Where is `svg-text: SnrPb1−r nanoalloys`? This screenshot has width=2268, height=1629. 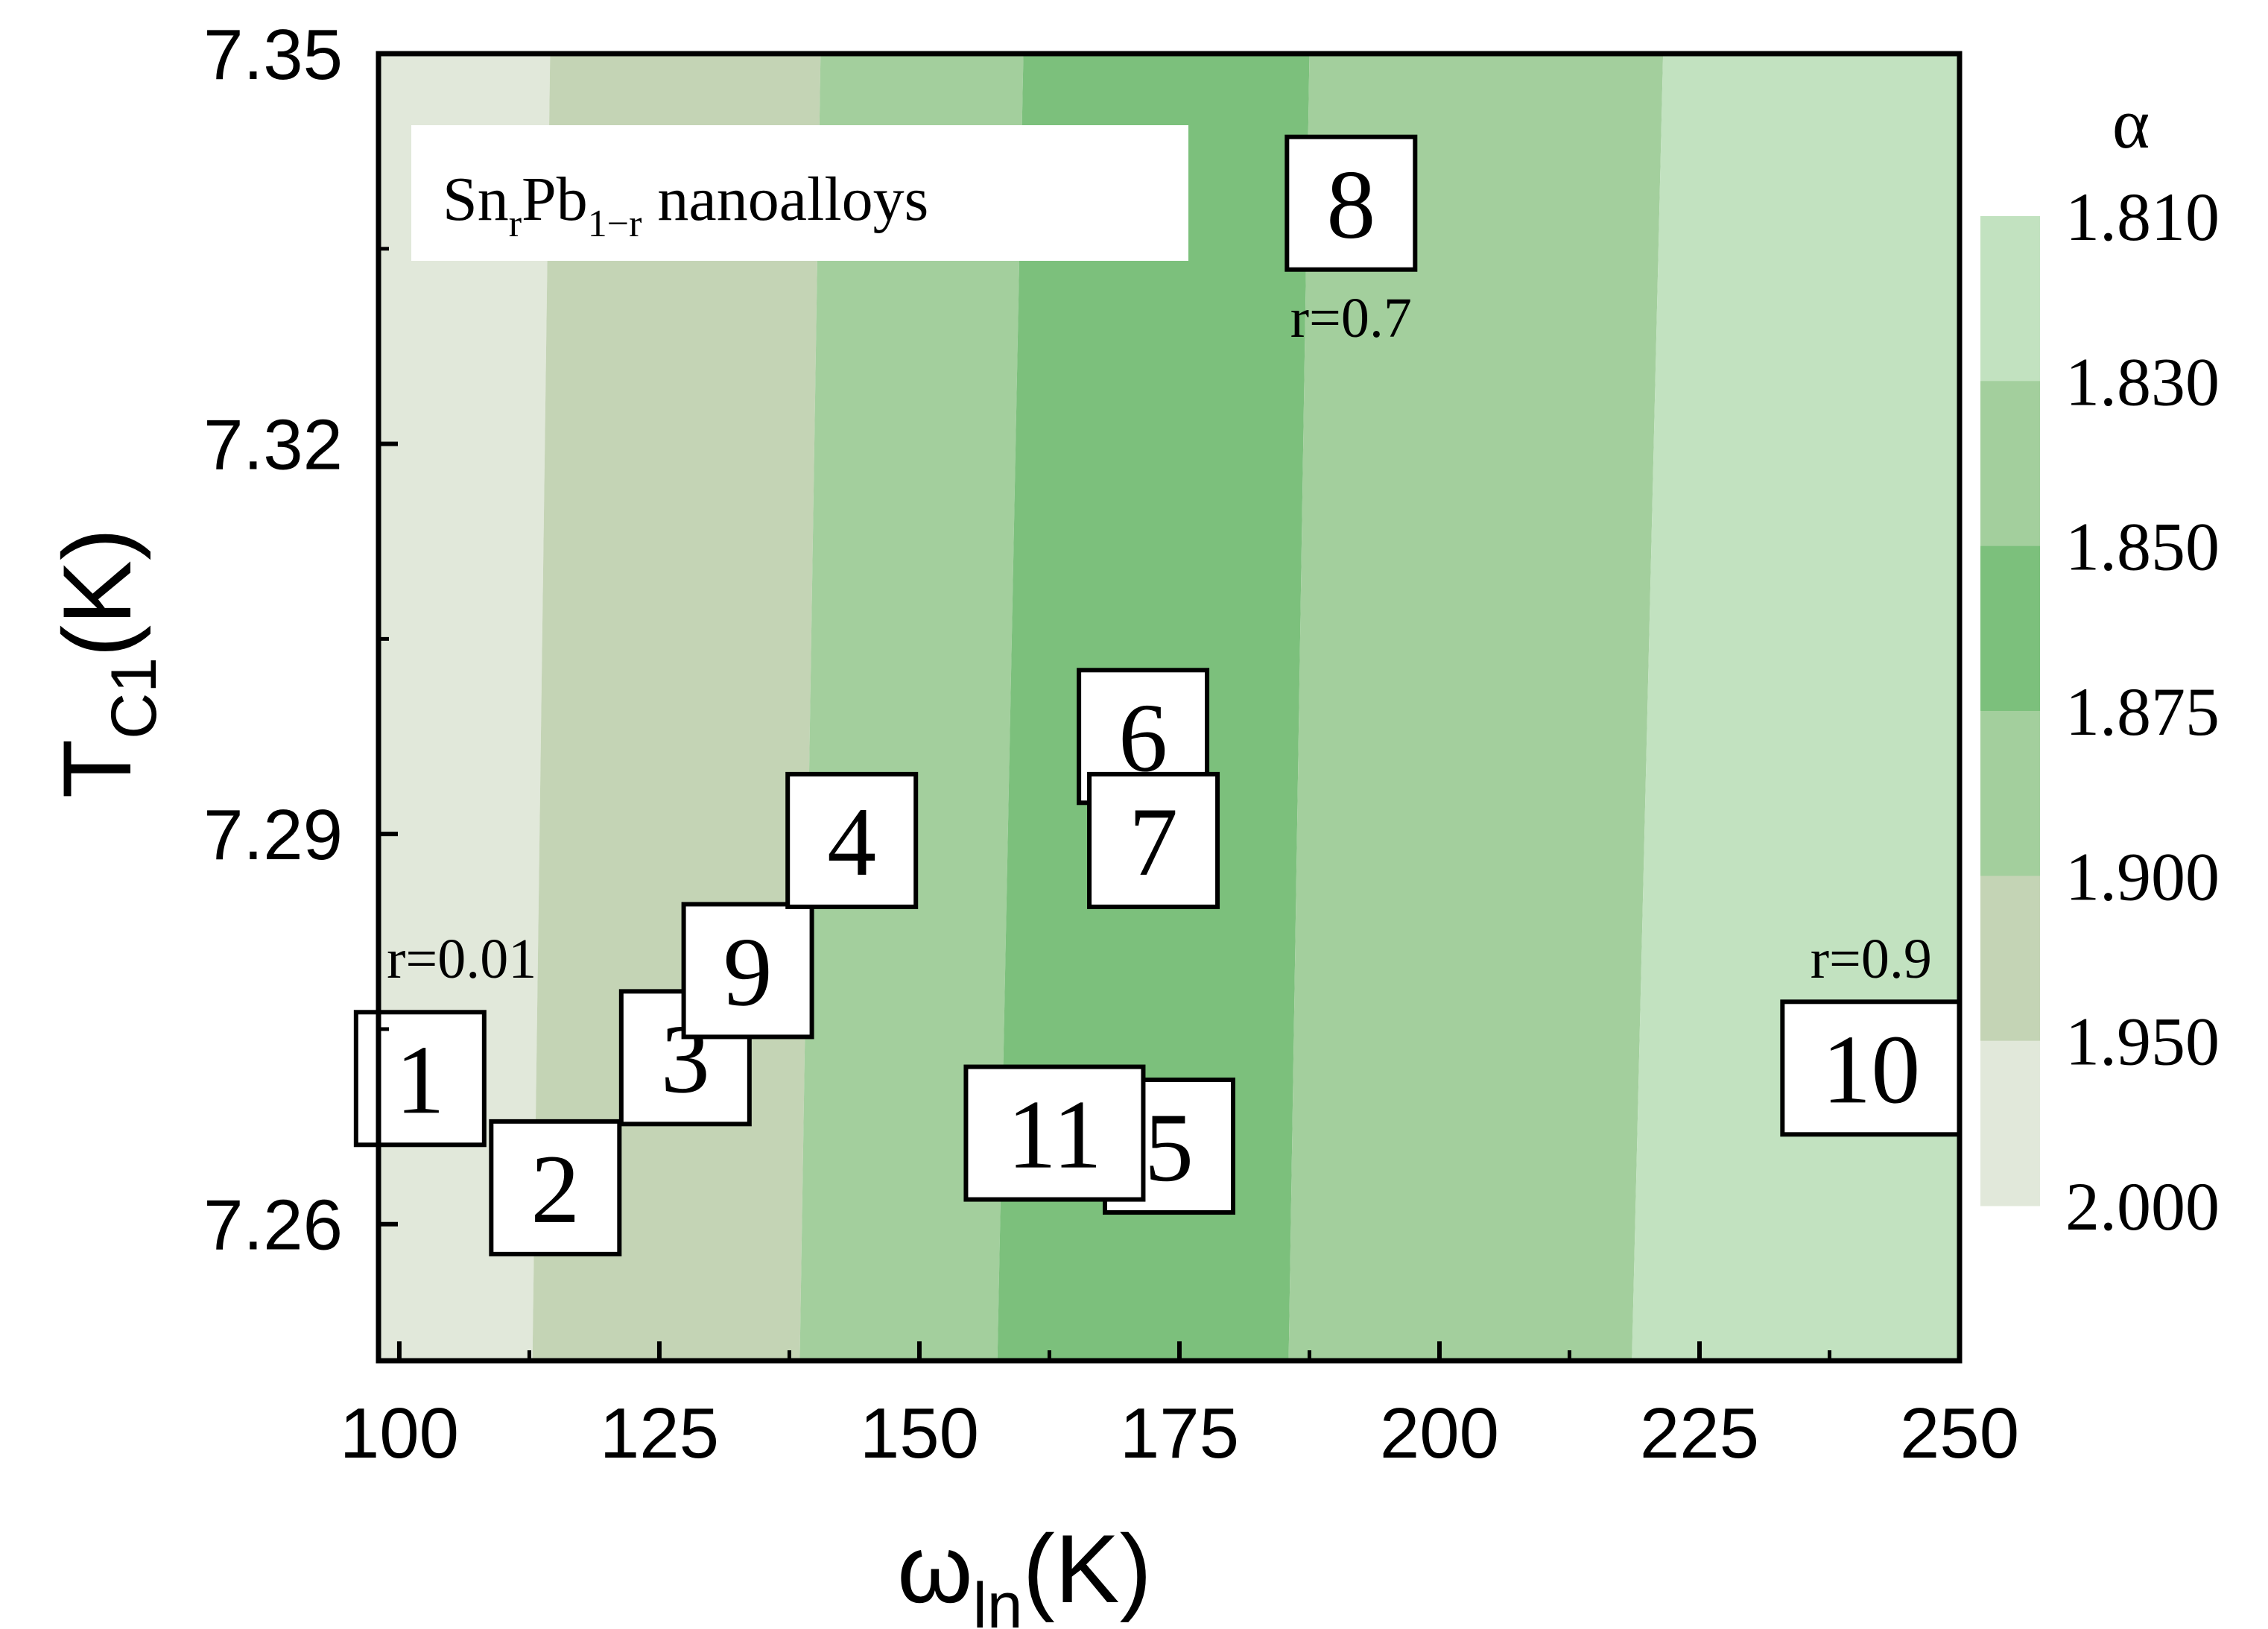 svg-text: SnrPb1−r nanoalloys is located at coordinates (685, 205).